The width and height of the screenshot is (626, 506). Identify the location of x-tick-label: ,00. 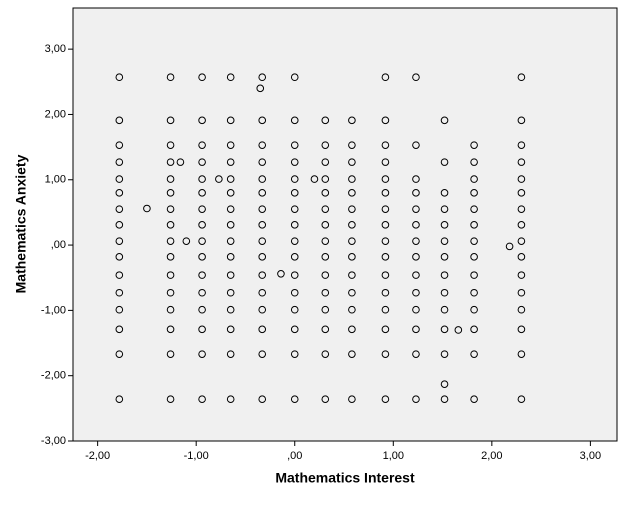
(294, 456).